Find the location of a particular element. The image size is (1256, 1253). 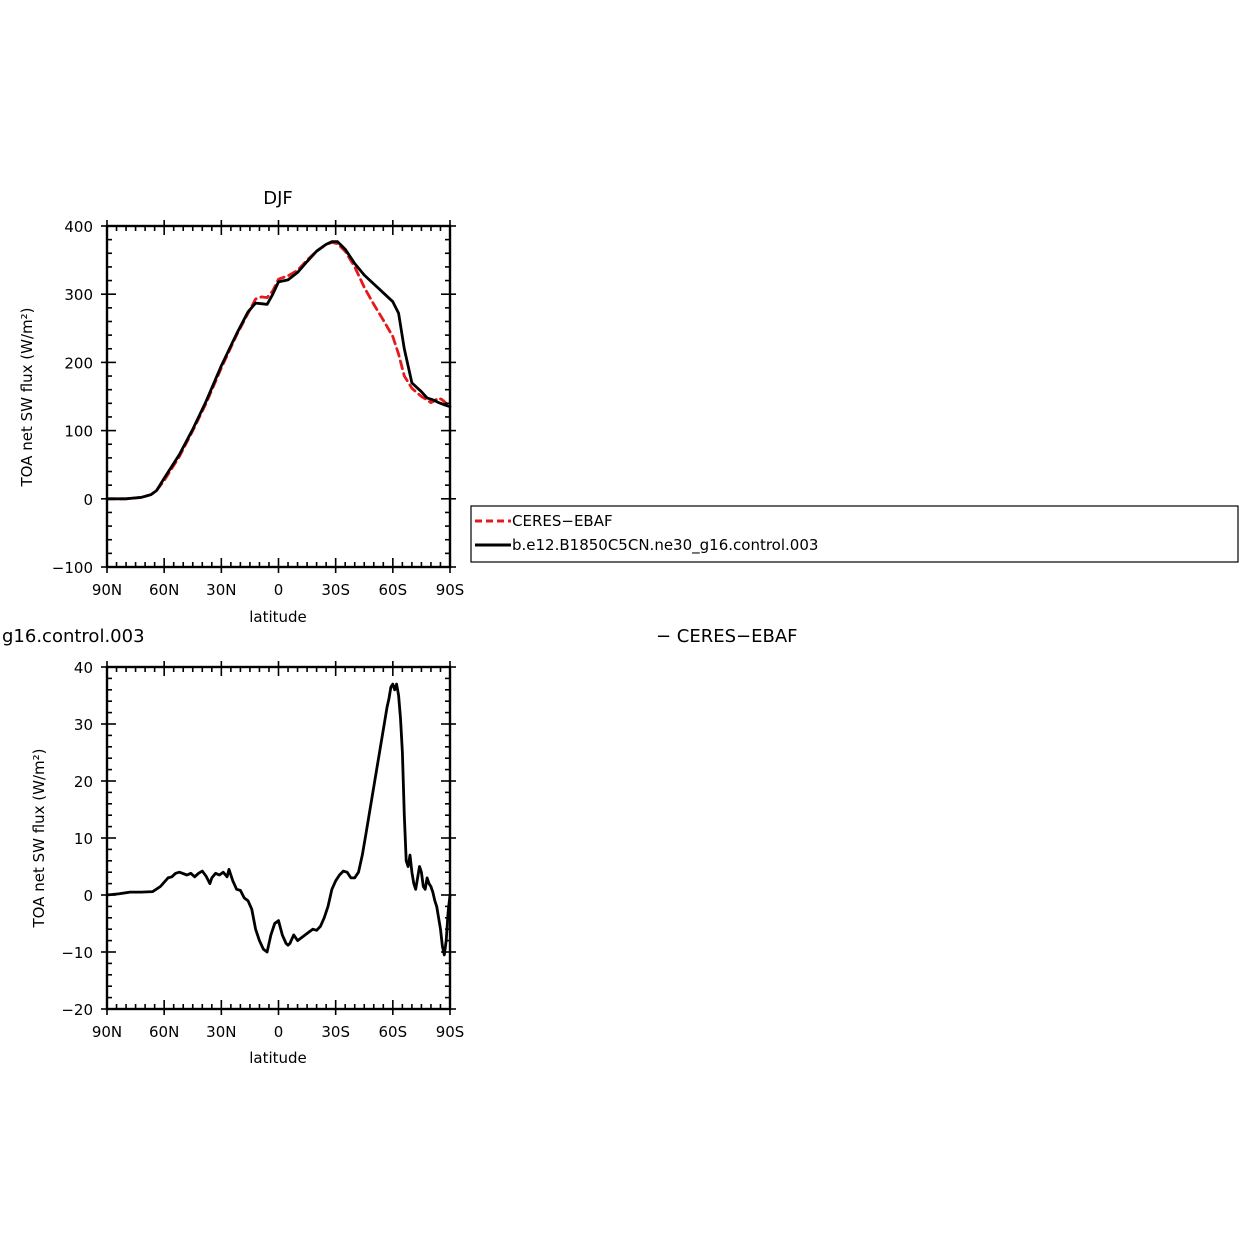

bottom-panel-title-right: − CERES−EBAF is located at coordinates (727, 636).